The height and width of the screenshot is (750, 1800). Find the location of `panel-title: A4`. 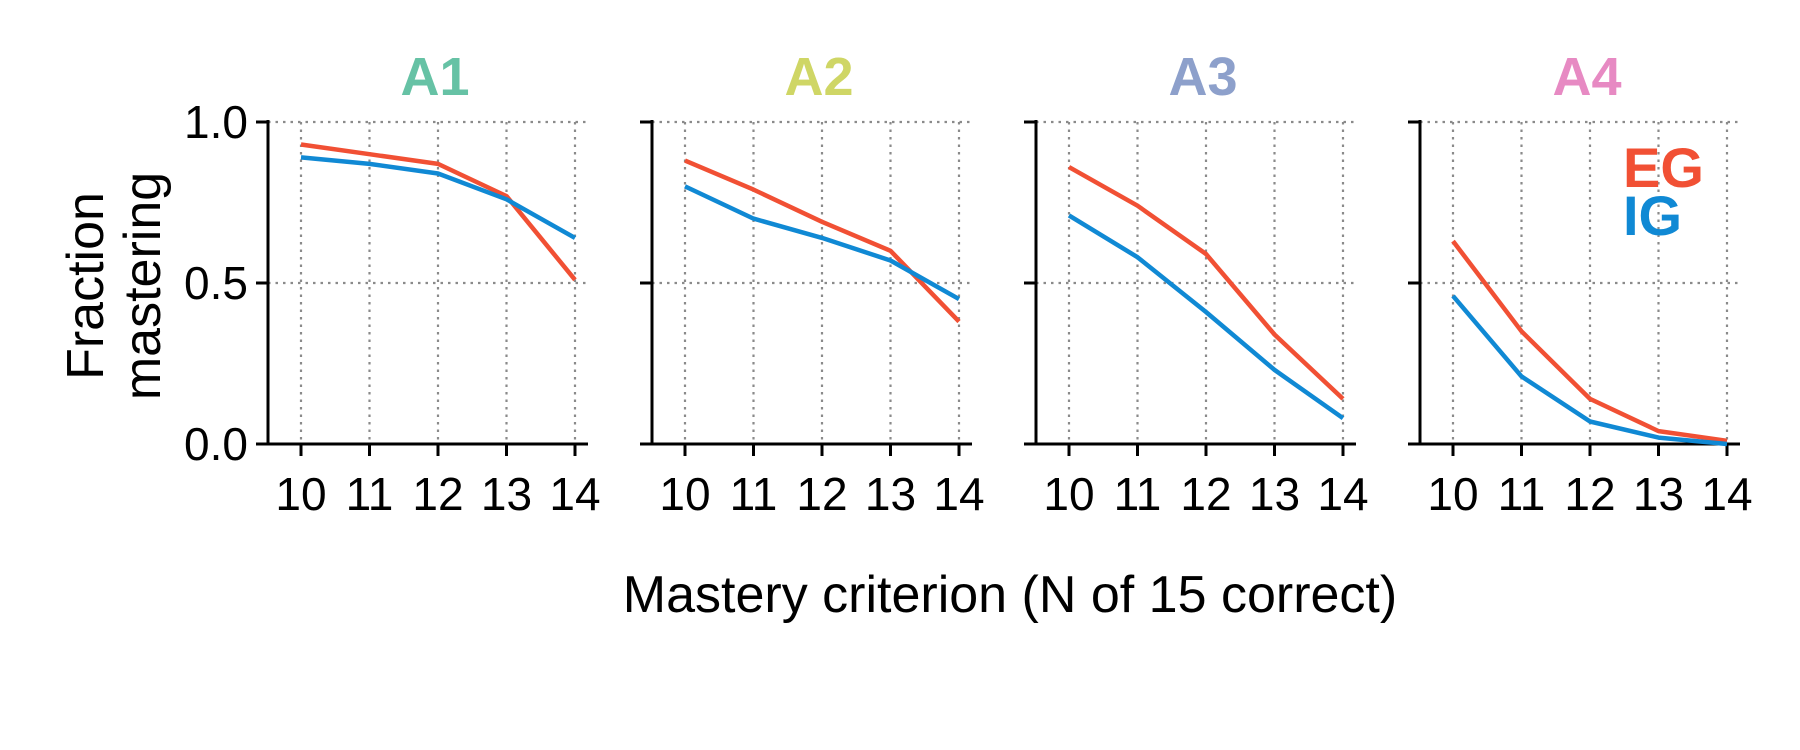

panel-title: A4 is located at coordinates (1586, 77).